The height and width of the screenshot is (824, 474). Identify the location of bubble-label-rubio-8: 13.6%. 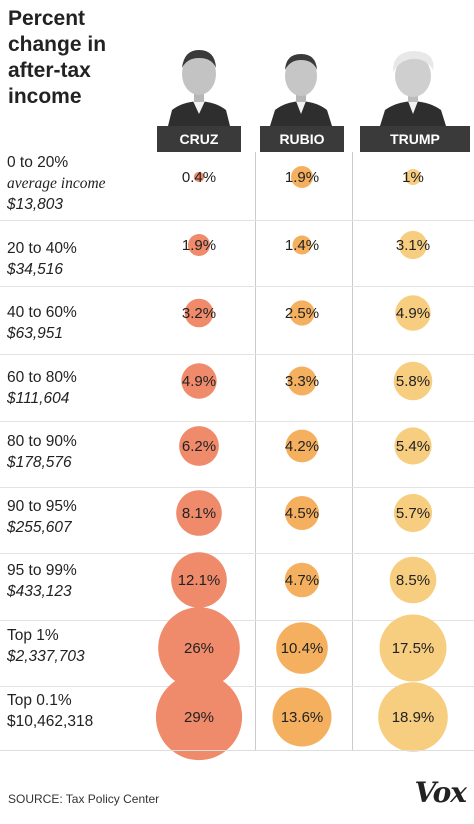
(302, 717).